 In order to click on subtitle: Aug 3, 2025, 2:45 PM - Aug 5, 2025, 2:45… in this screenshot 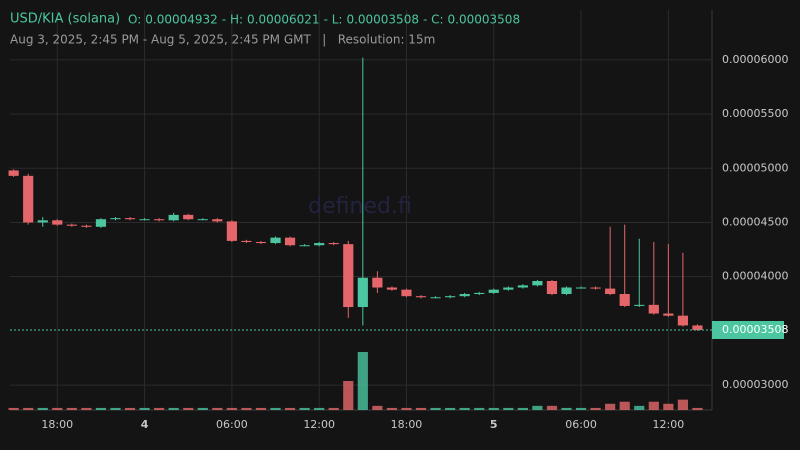, I will do `click(222, 40)`.